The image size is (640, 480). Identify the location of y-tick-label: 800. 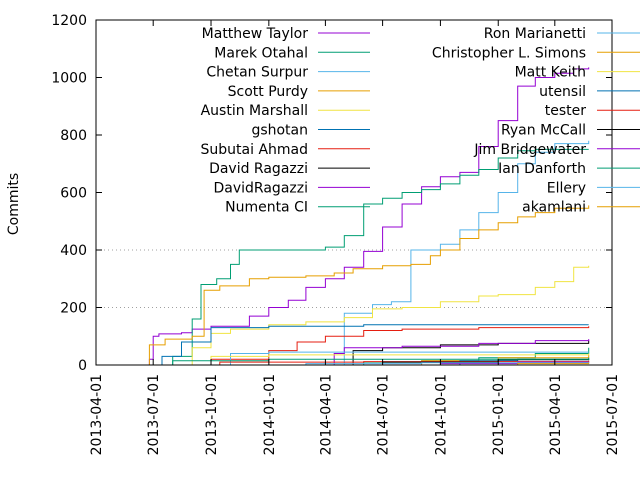
(73, 136).